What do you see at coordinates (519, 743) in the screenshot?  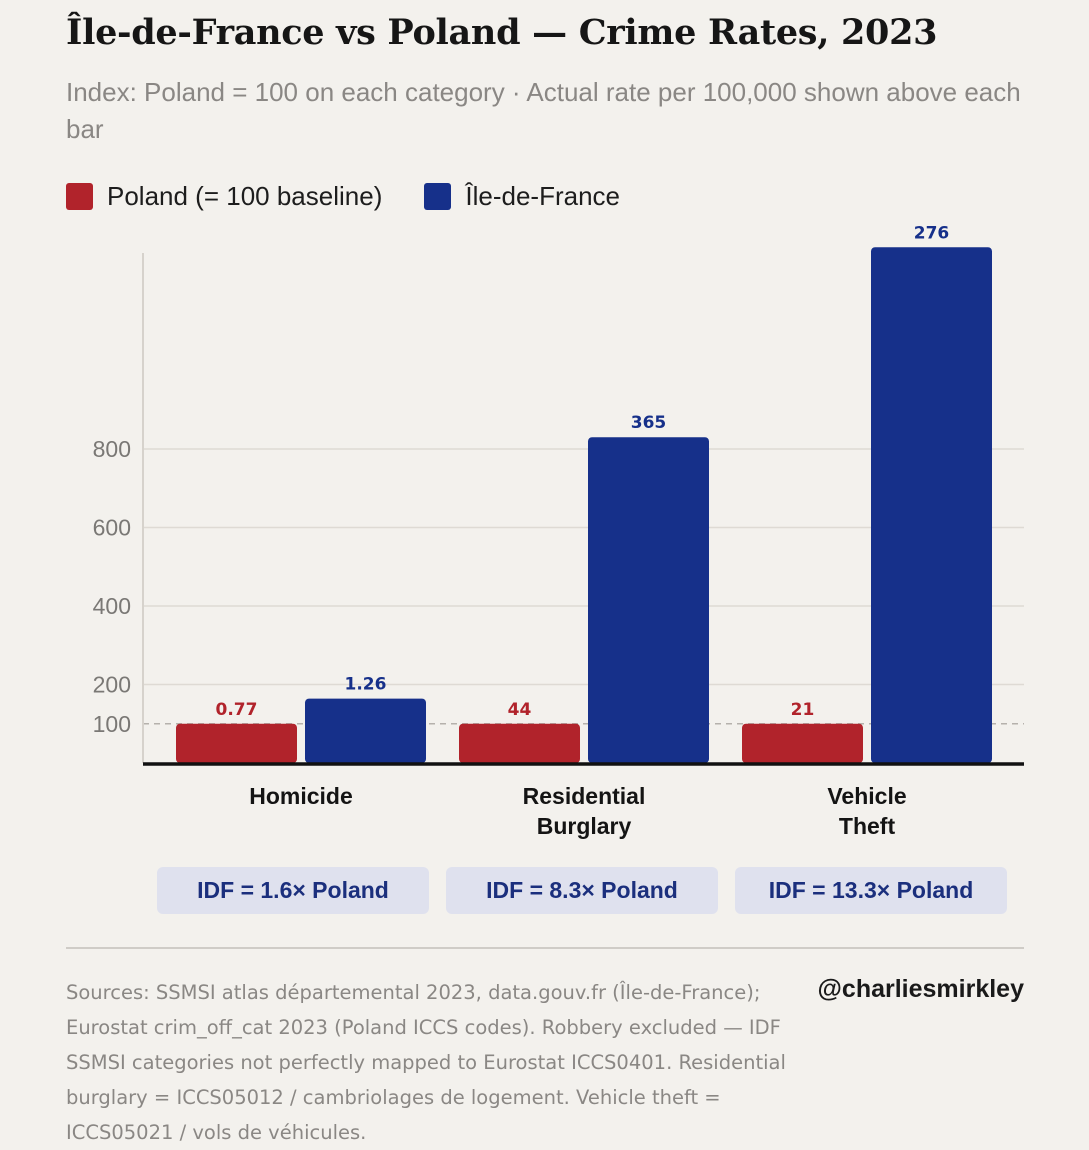 I see `bar-poland-burglary` at bounding box center [519, 743].